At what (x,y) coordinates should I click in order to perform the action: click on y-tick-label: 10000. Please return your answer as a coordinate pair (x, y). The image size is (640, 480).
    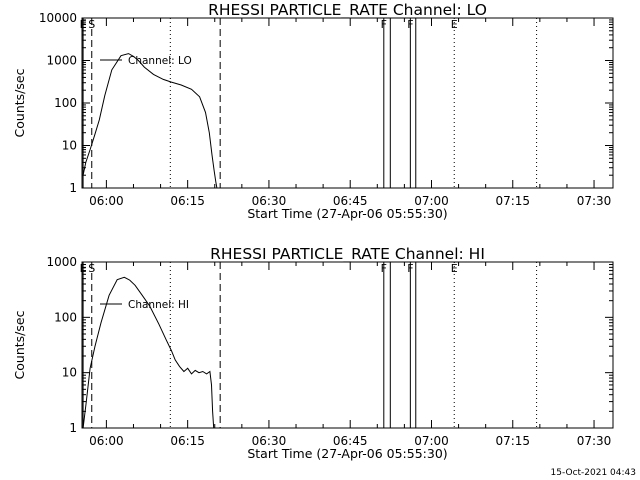
    Looking at the image, I should click on (58, 18).